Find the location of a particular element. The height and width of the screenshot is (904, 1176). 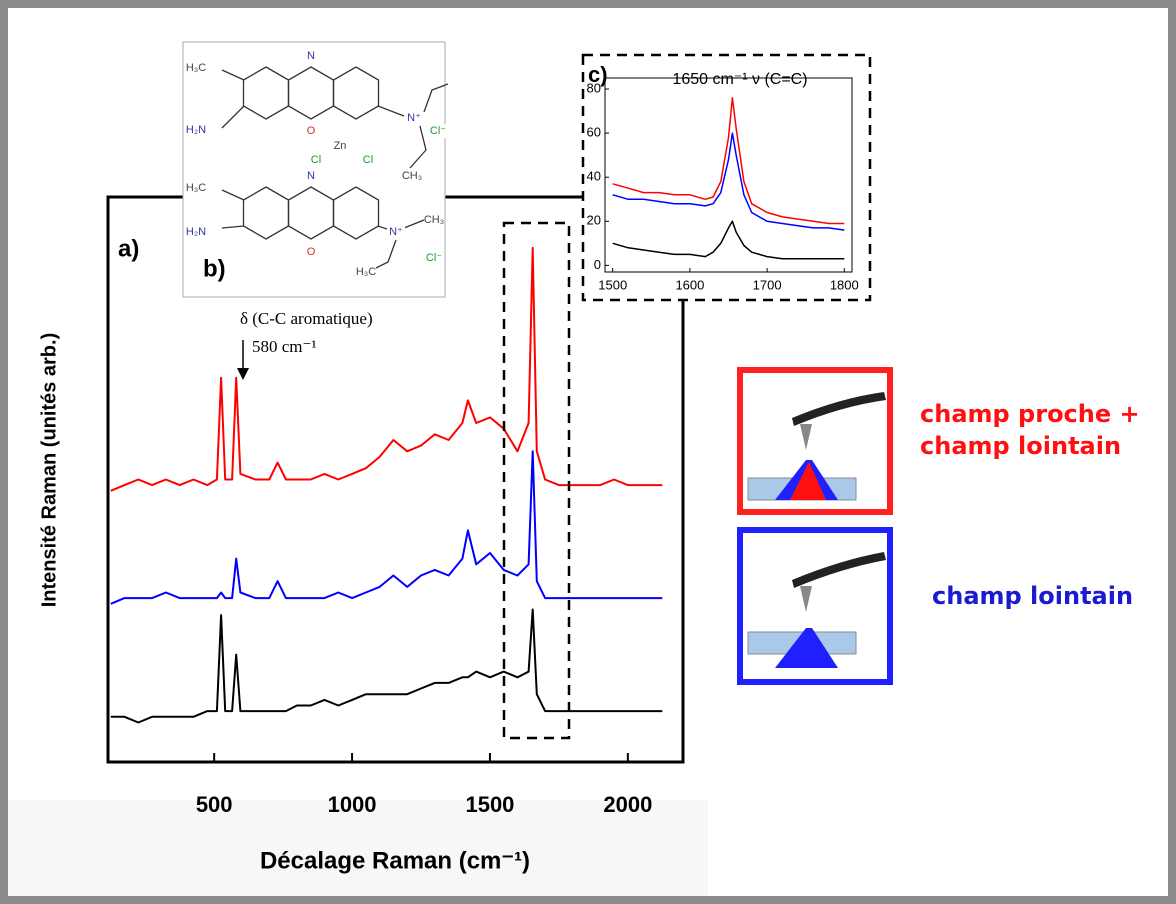

inset-plot: 1500 1600 1700 1800 0 20 40 60 80 is located at coordinates (723, 184).